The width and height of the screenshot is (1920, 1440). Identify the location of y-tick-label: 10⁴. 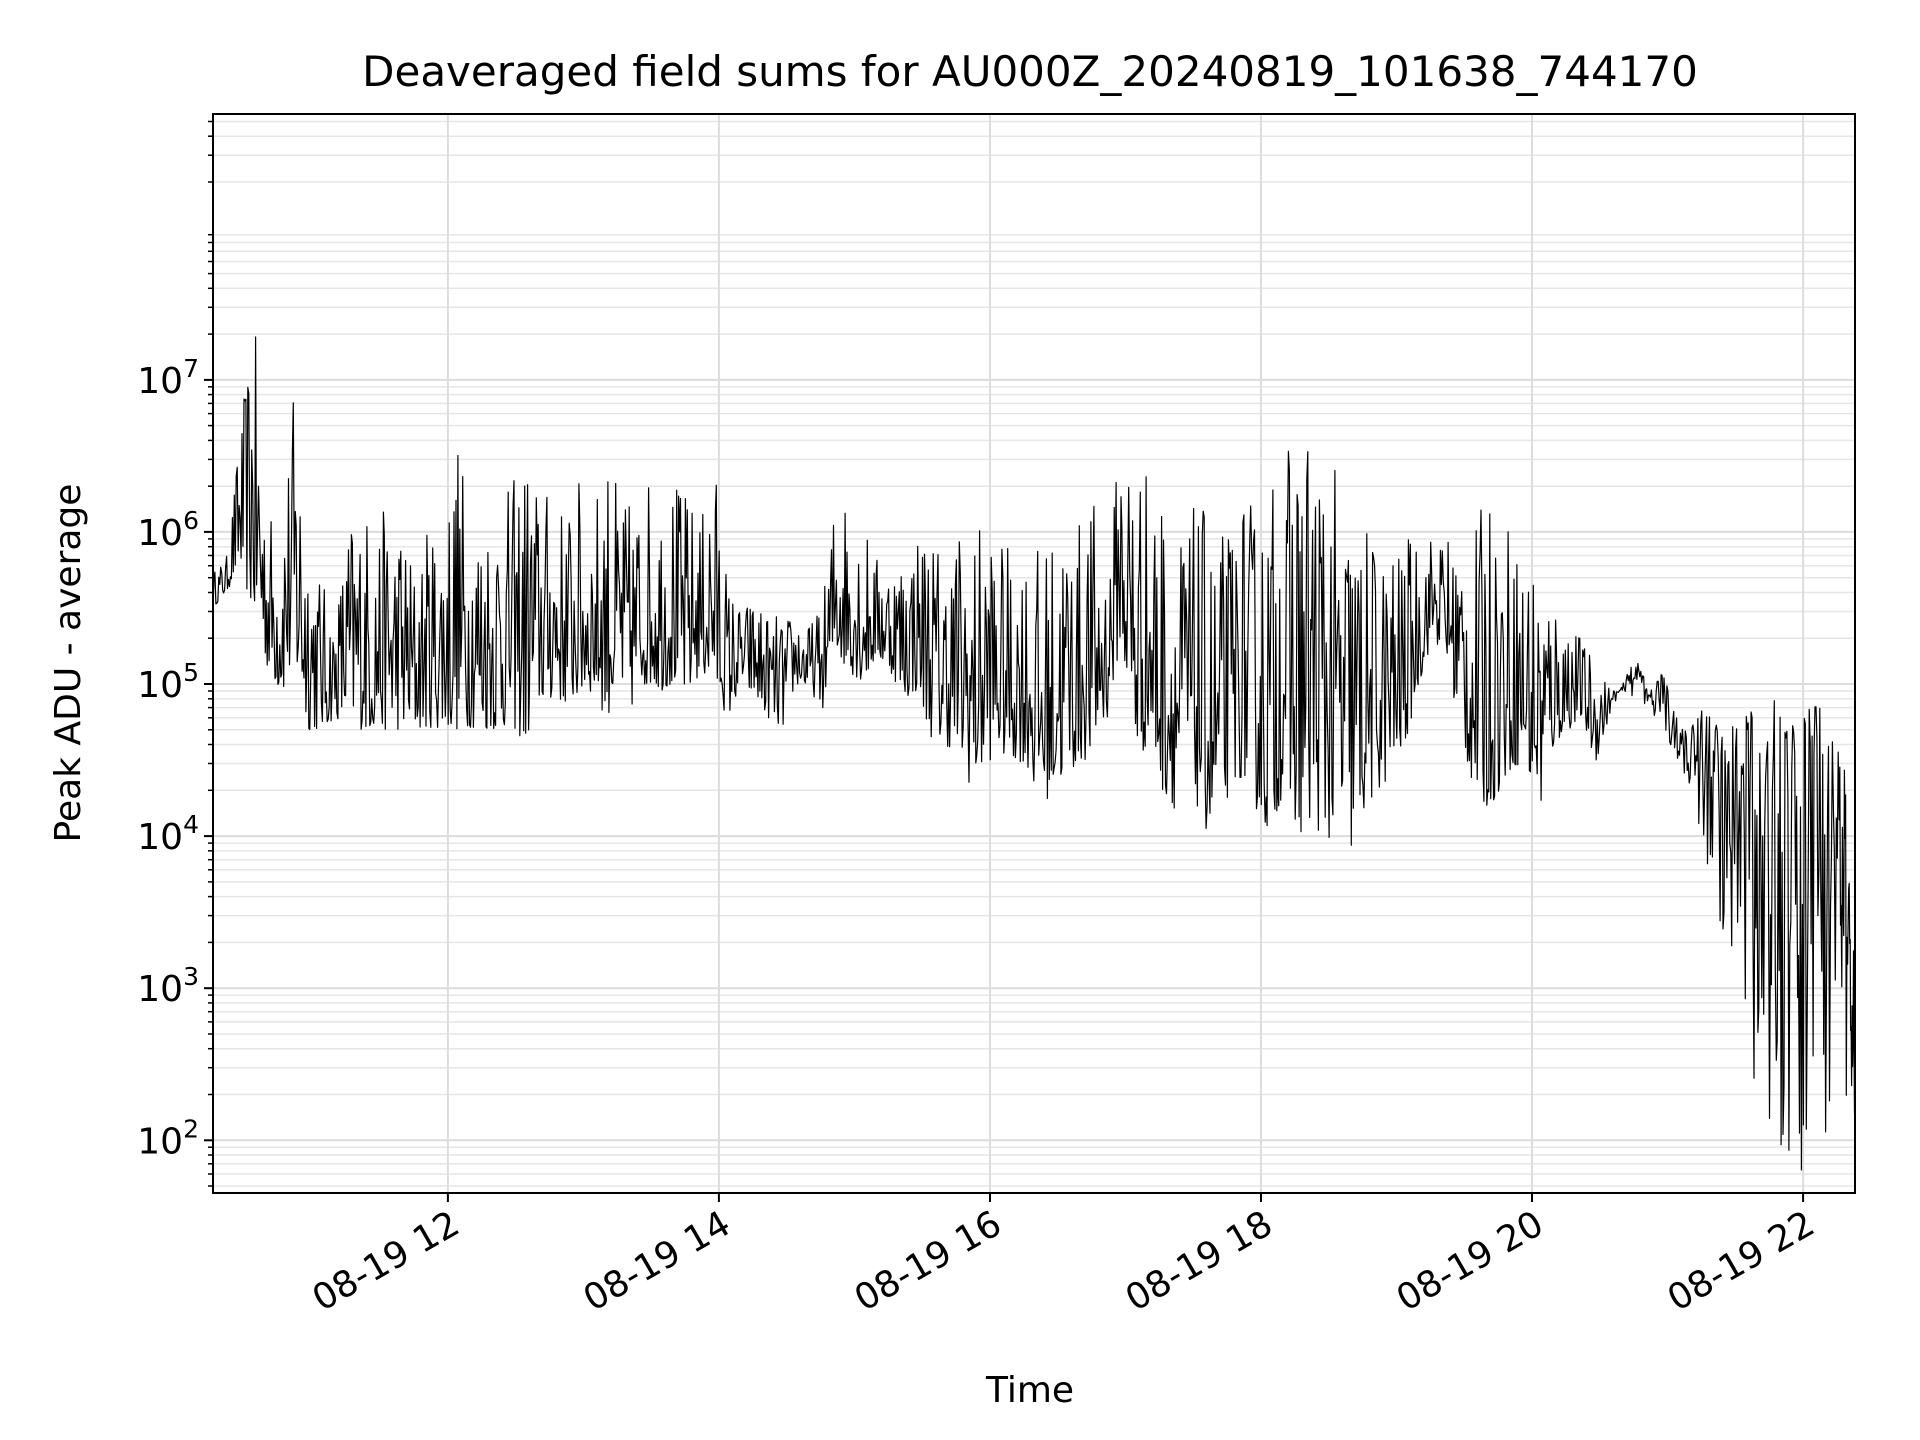
(168, 834).